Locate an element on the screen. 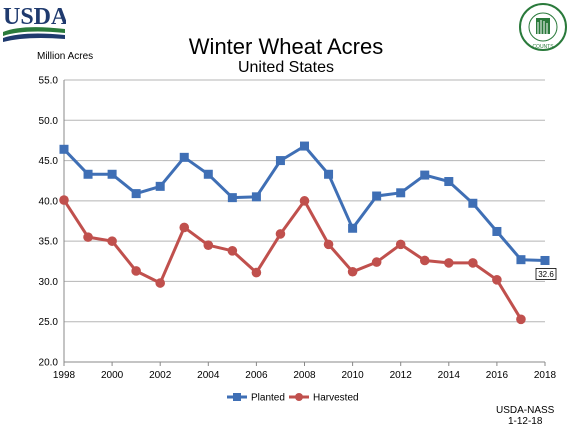 This screenshot has width=572, height=429. y-tick-label: 50.0 is located at coordinates (49, 121).